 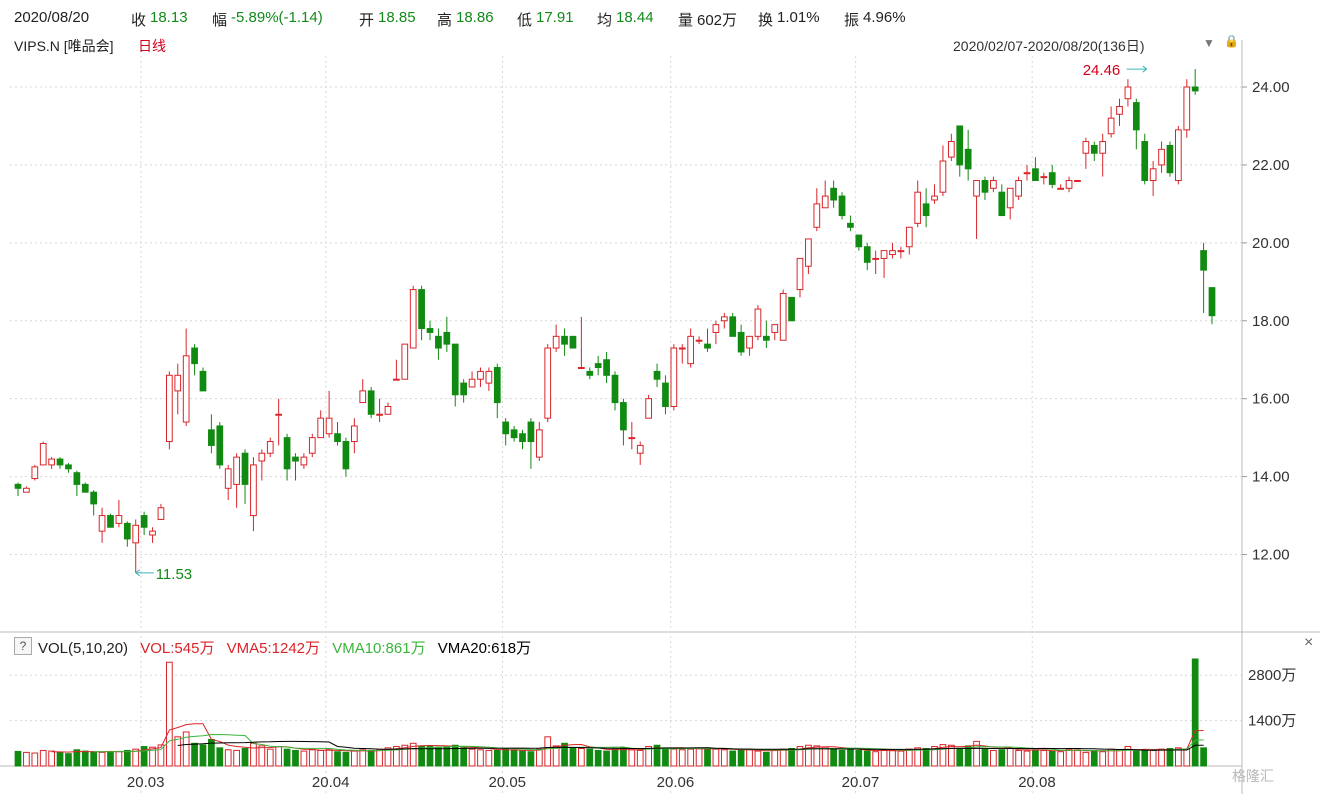 What do you see at coordinates (1271, 321) in the screenshot?
I see `price-tick-label: 18.00` at bounding box center [1271, 321].